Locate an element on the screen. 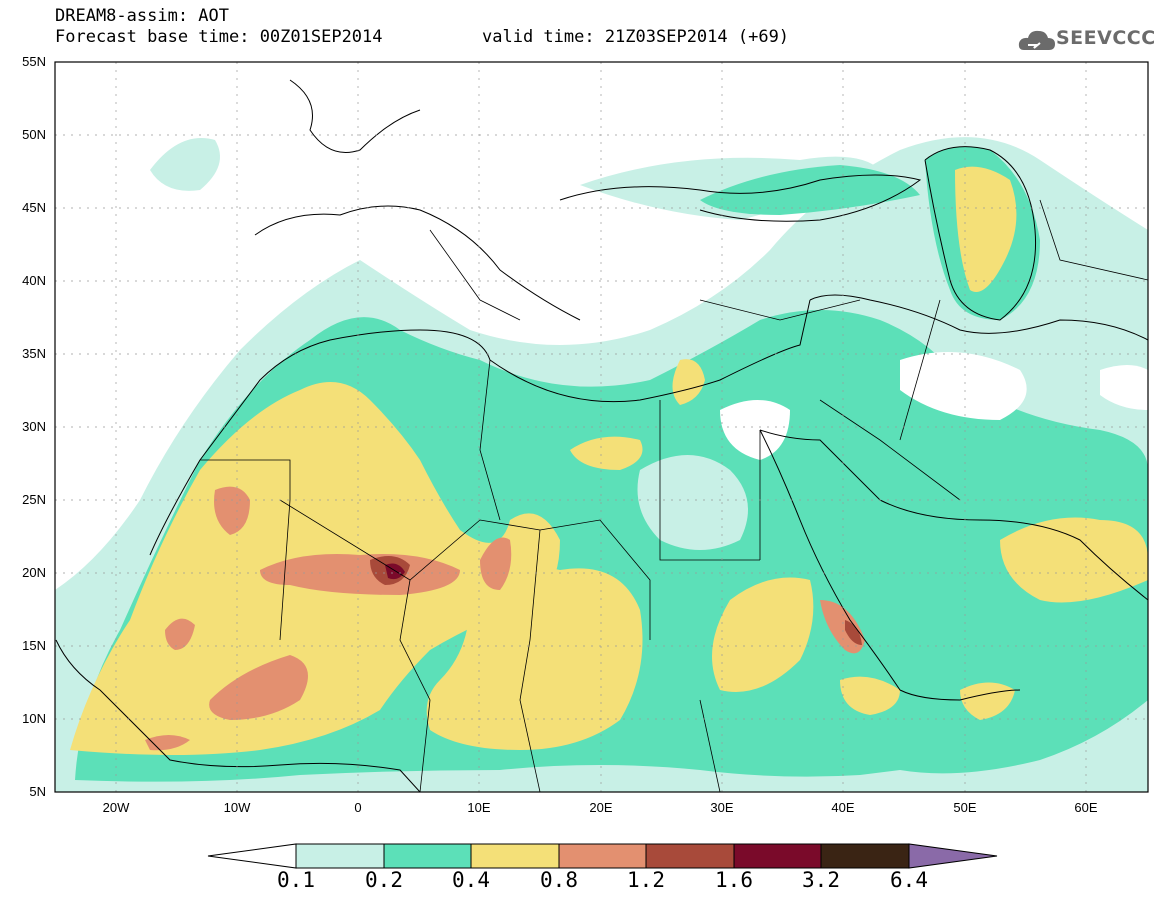 The height and width of the screenshot is (905, 1165). lat-label: 50N is located at coordinates (34, 134).